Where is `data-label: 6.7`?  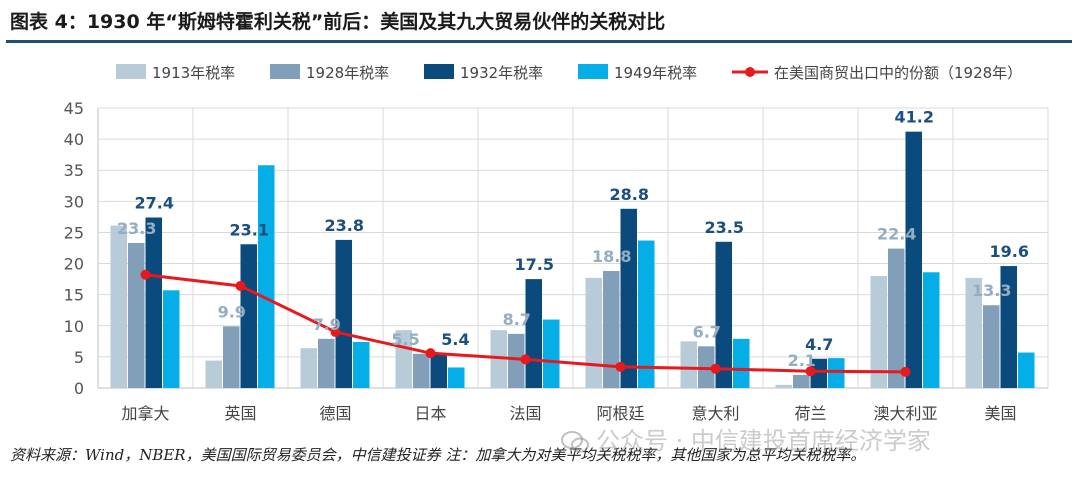
data-label: 6.7 is located at coordinates (707, 331).